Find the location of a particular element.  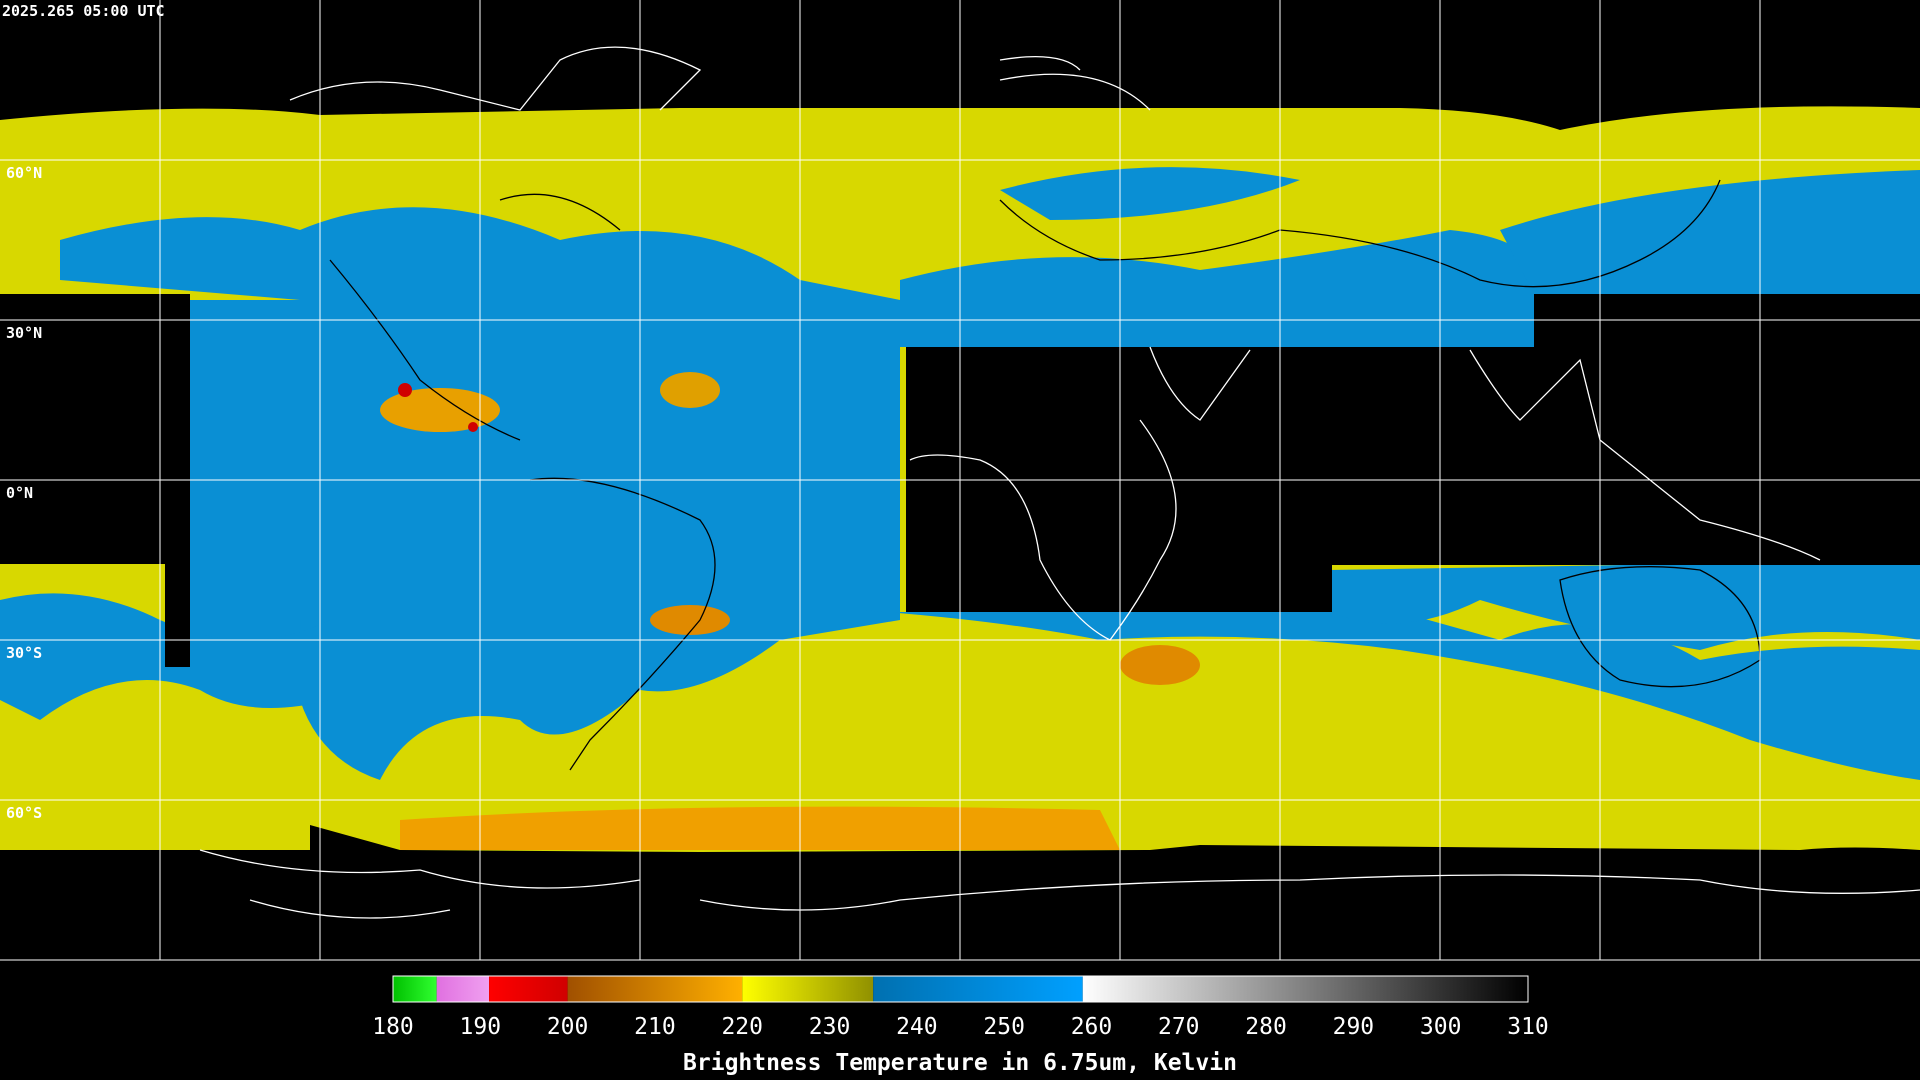

lat-label: 30°N is located at coordinates (24, 333).